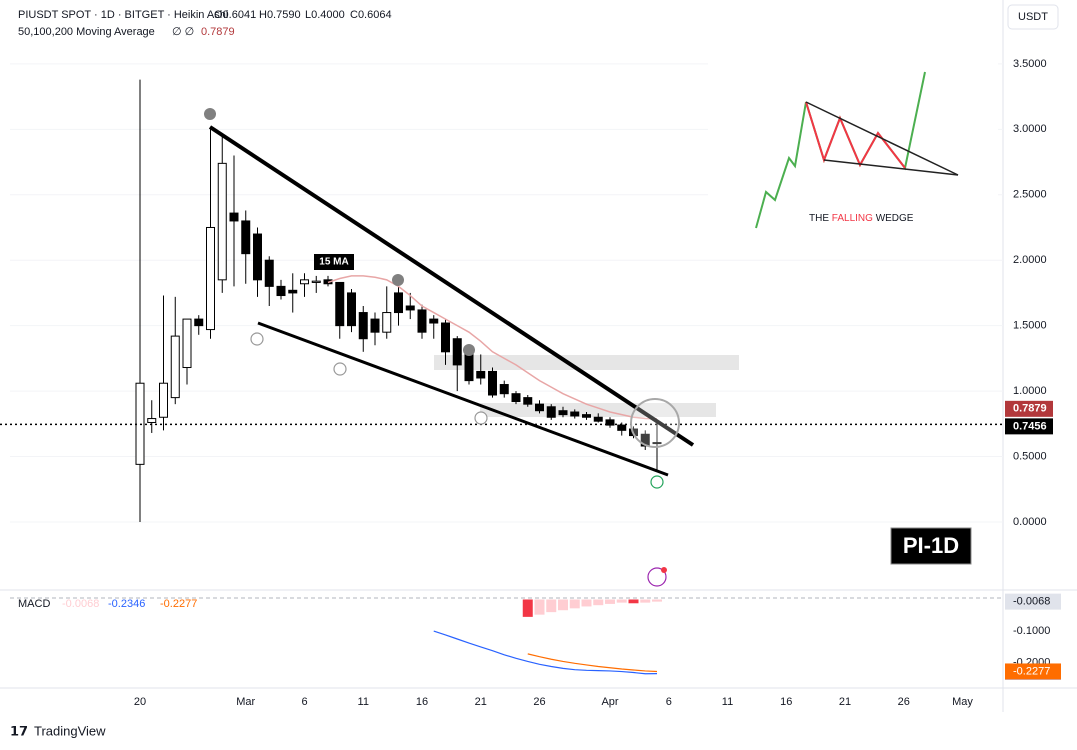 The width and height of the screenshot is (1077, 750). I want to click on x-tick-label: 11, so click(363, 702).